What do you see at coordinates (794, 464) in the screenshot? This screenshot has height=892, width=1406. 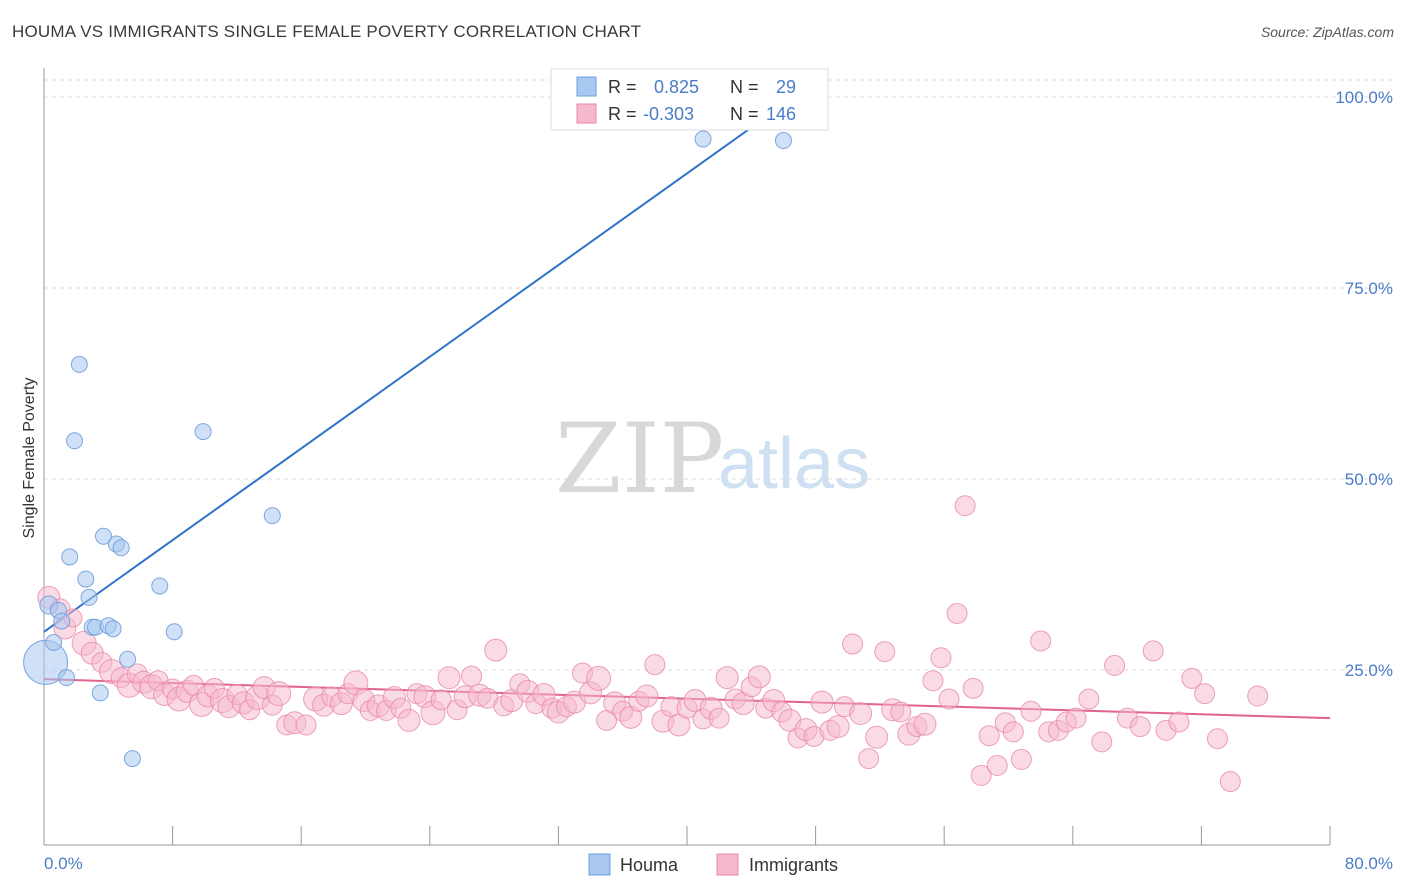 I see `watermark-atlas: atlas` at bounding box center [794, 464].